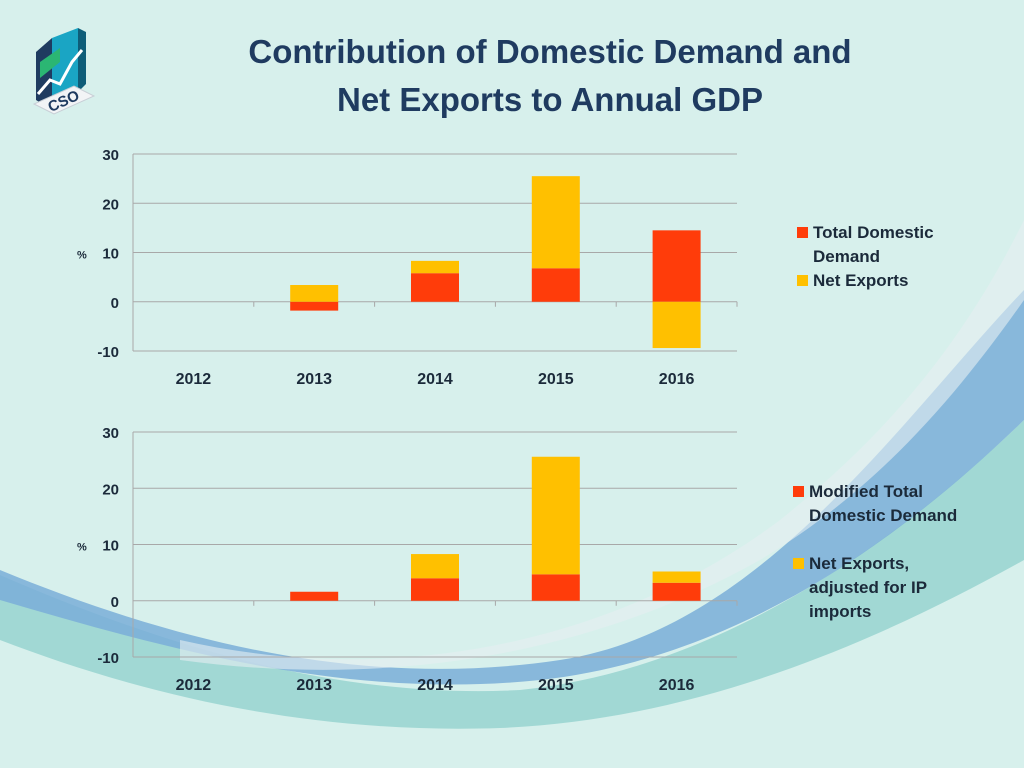 This screenshot has height=768, width=1024. Describe the element at coordinates (875, 504) in the screenshot. I see `legend-entry-domestic: Modified Total Domestic Demand` at that location.